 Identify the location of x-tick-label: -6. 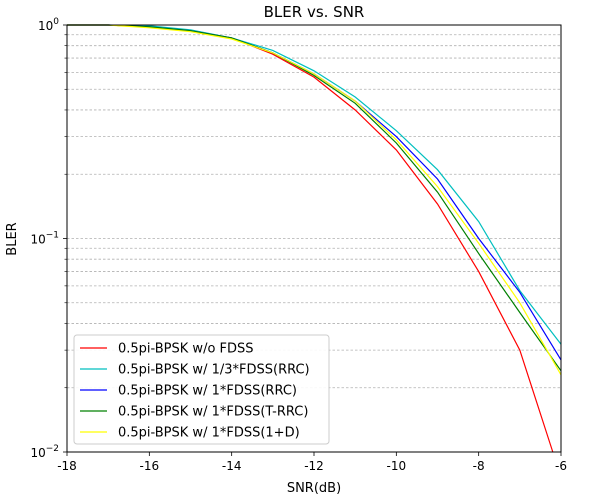
(561, 466).